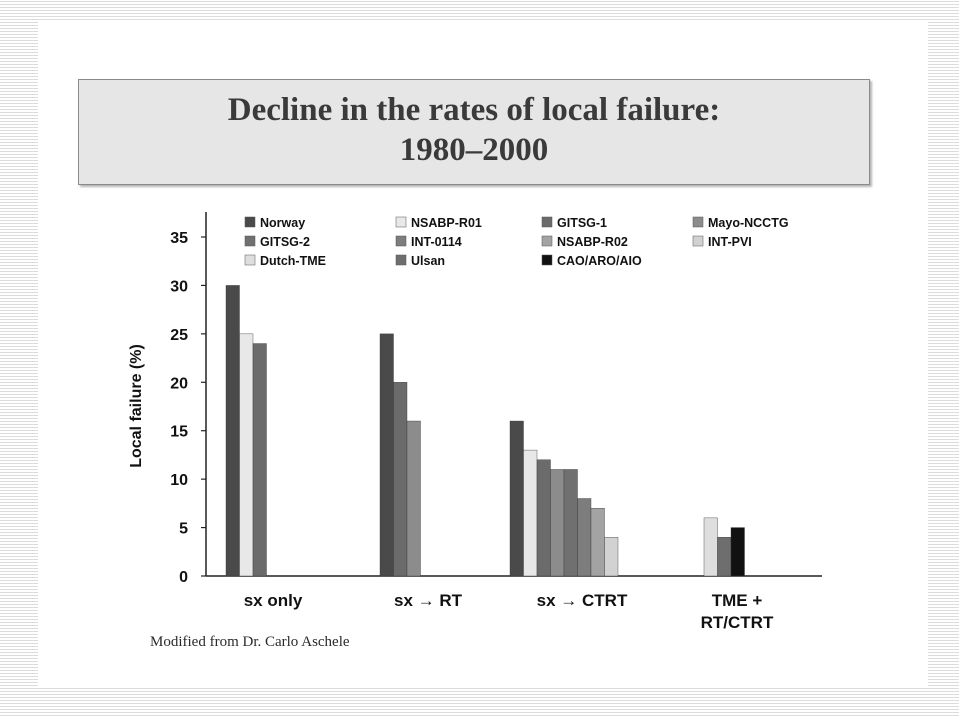  What do you see at coordinates (179, 238) in the screenshot?
I see `y-tick-label-35: 35` at bounding box center [179, 238].